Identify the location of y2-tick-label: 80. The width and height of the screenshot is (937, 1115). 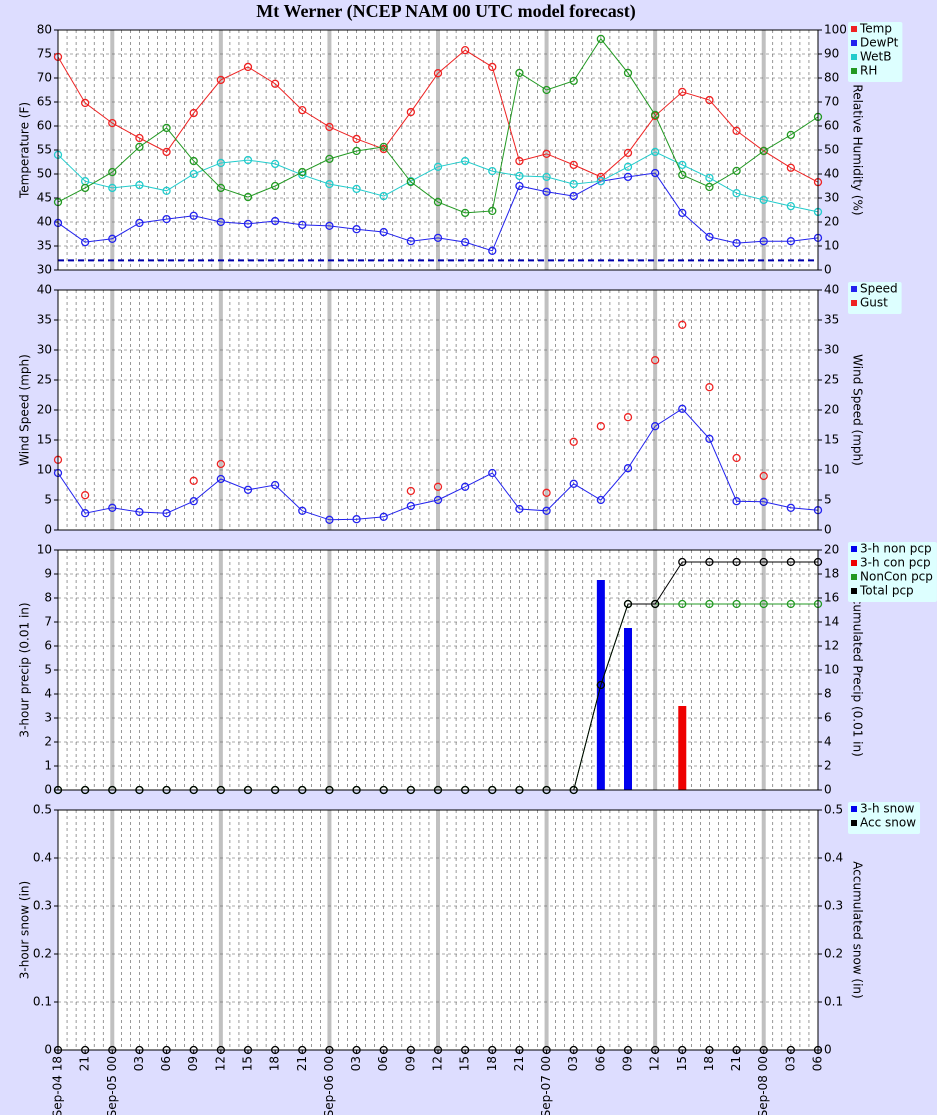
(831, 78).